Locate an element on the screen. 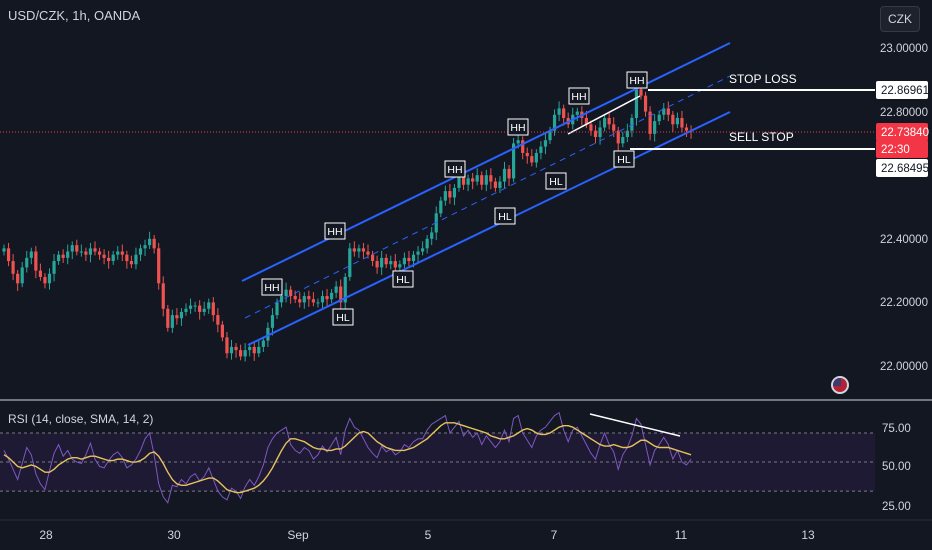  x-axis: 28 30 Sep 5 7 11 13 is located at coordinates (427, 535).